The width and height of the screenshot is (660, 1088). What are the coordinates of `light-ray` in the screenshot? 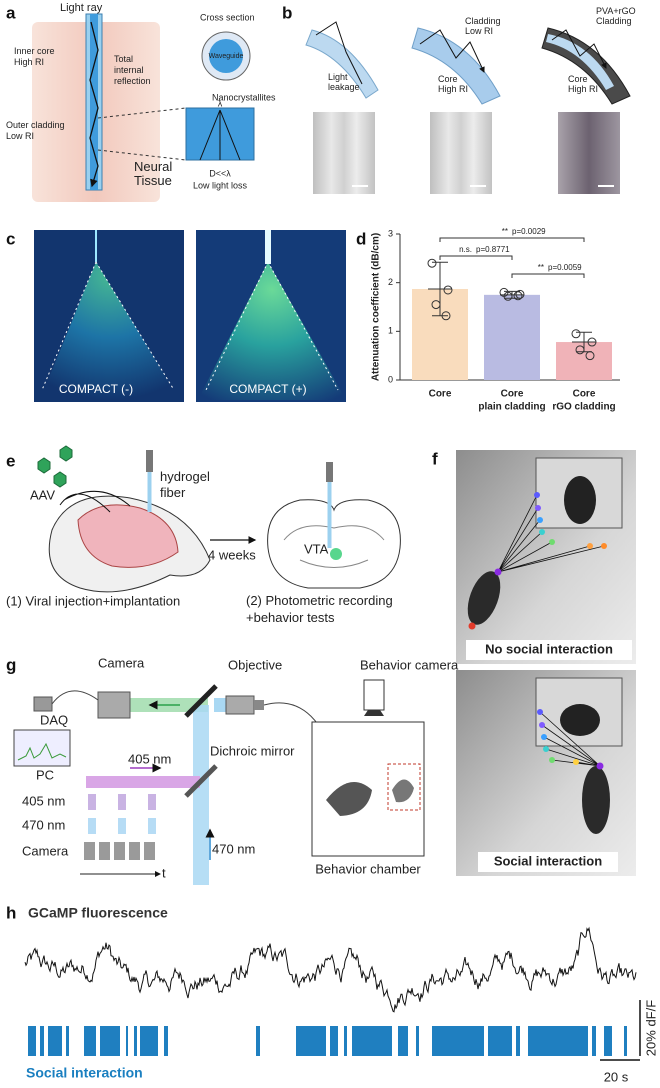 It's located at (94, 104).